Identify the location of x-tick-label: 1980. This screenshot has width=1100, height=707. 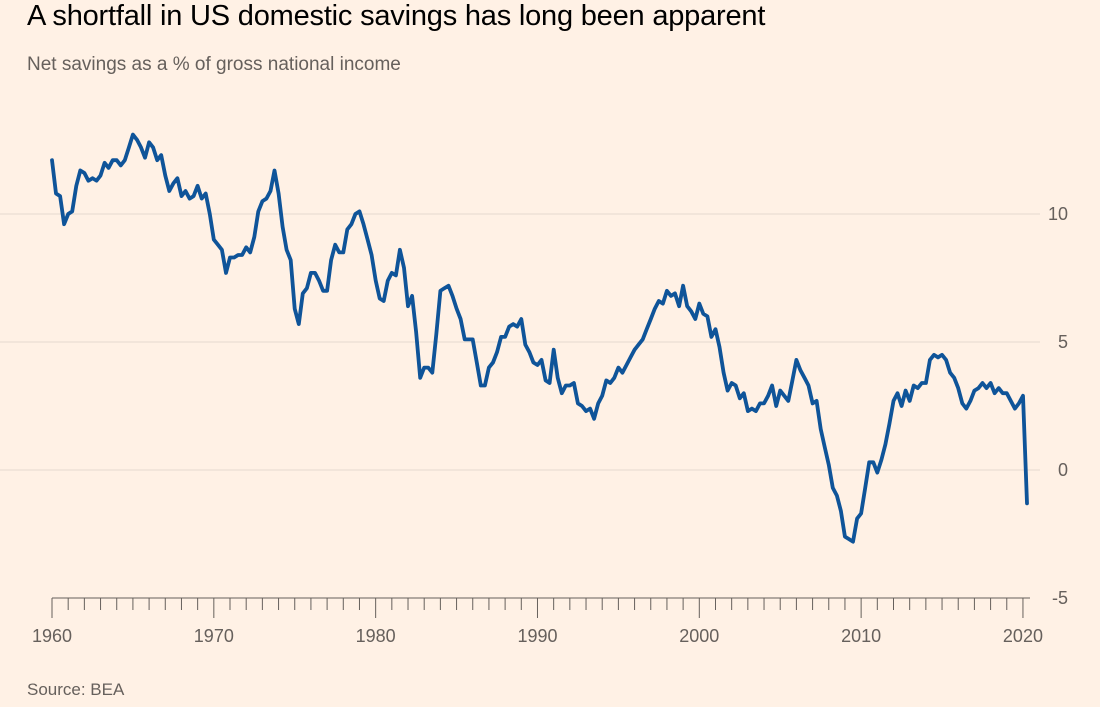
(376, 636).